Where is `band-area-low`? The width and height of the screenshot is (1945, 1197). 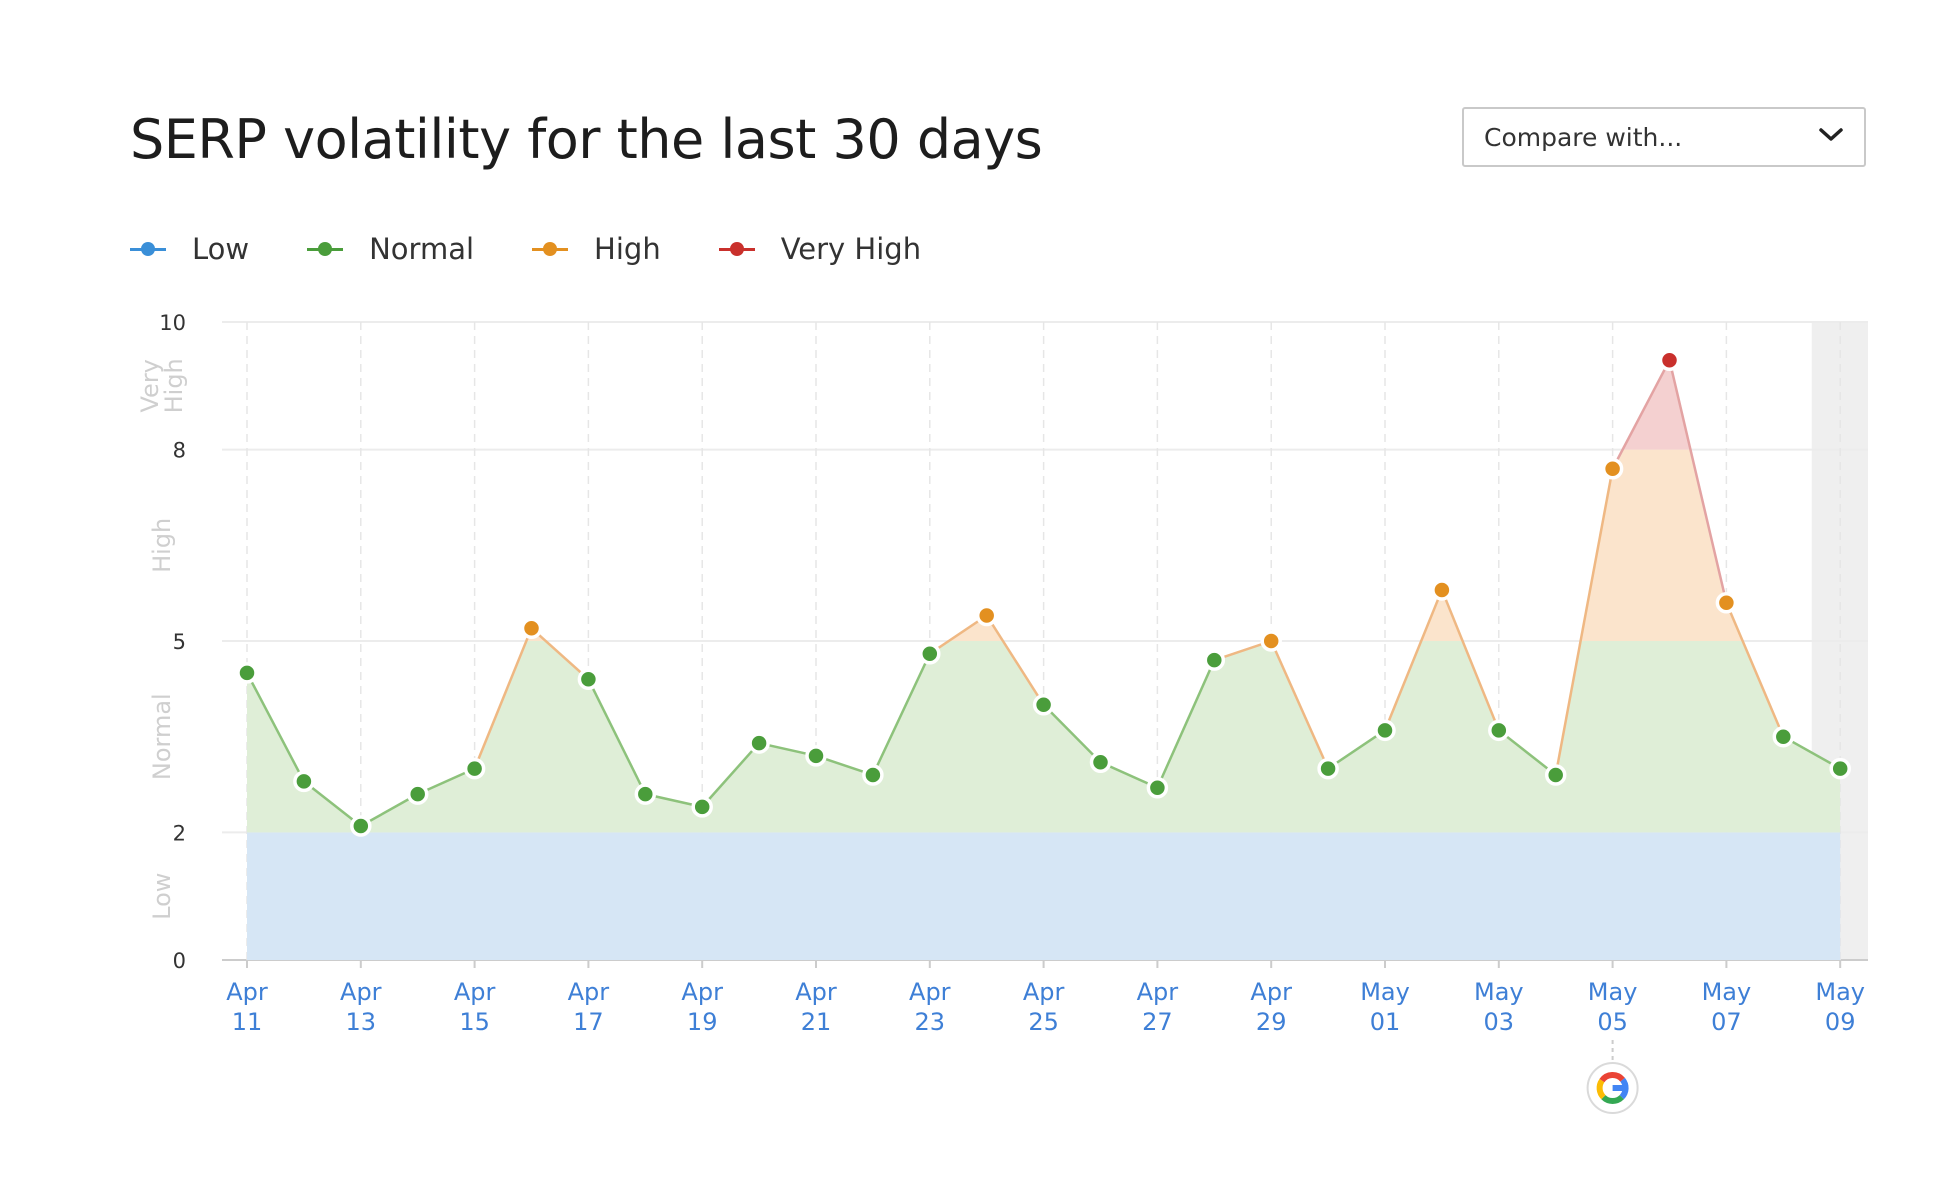 band-area-low is located at coordinates (1044, 896).